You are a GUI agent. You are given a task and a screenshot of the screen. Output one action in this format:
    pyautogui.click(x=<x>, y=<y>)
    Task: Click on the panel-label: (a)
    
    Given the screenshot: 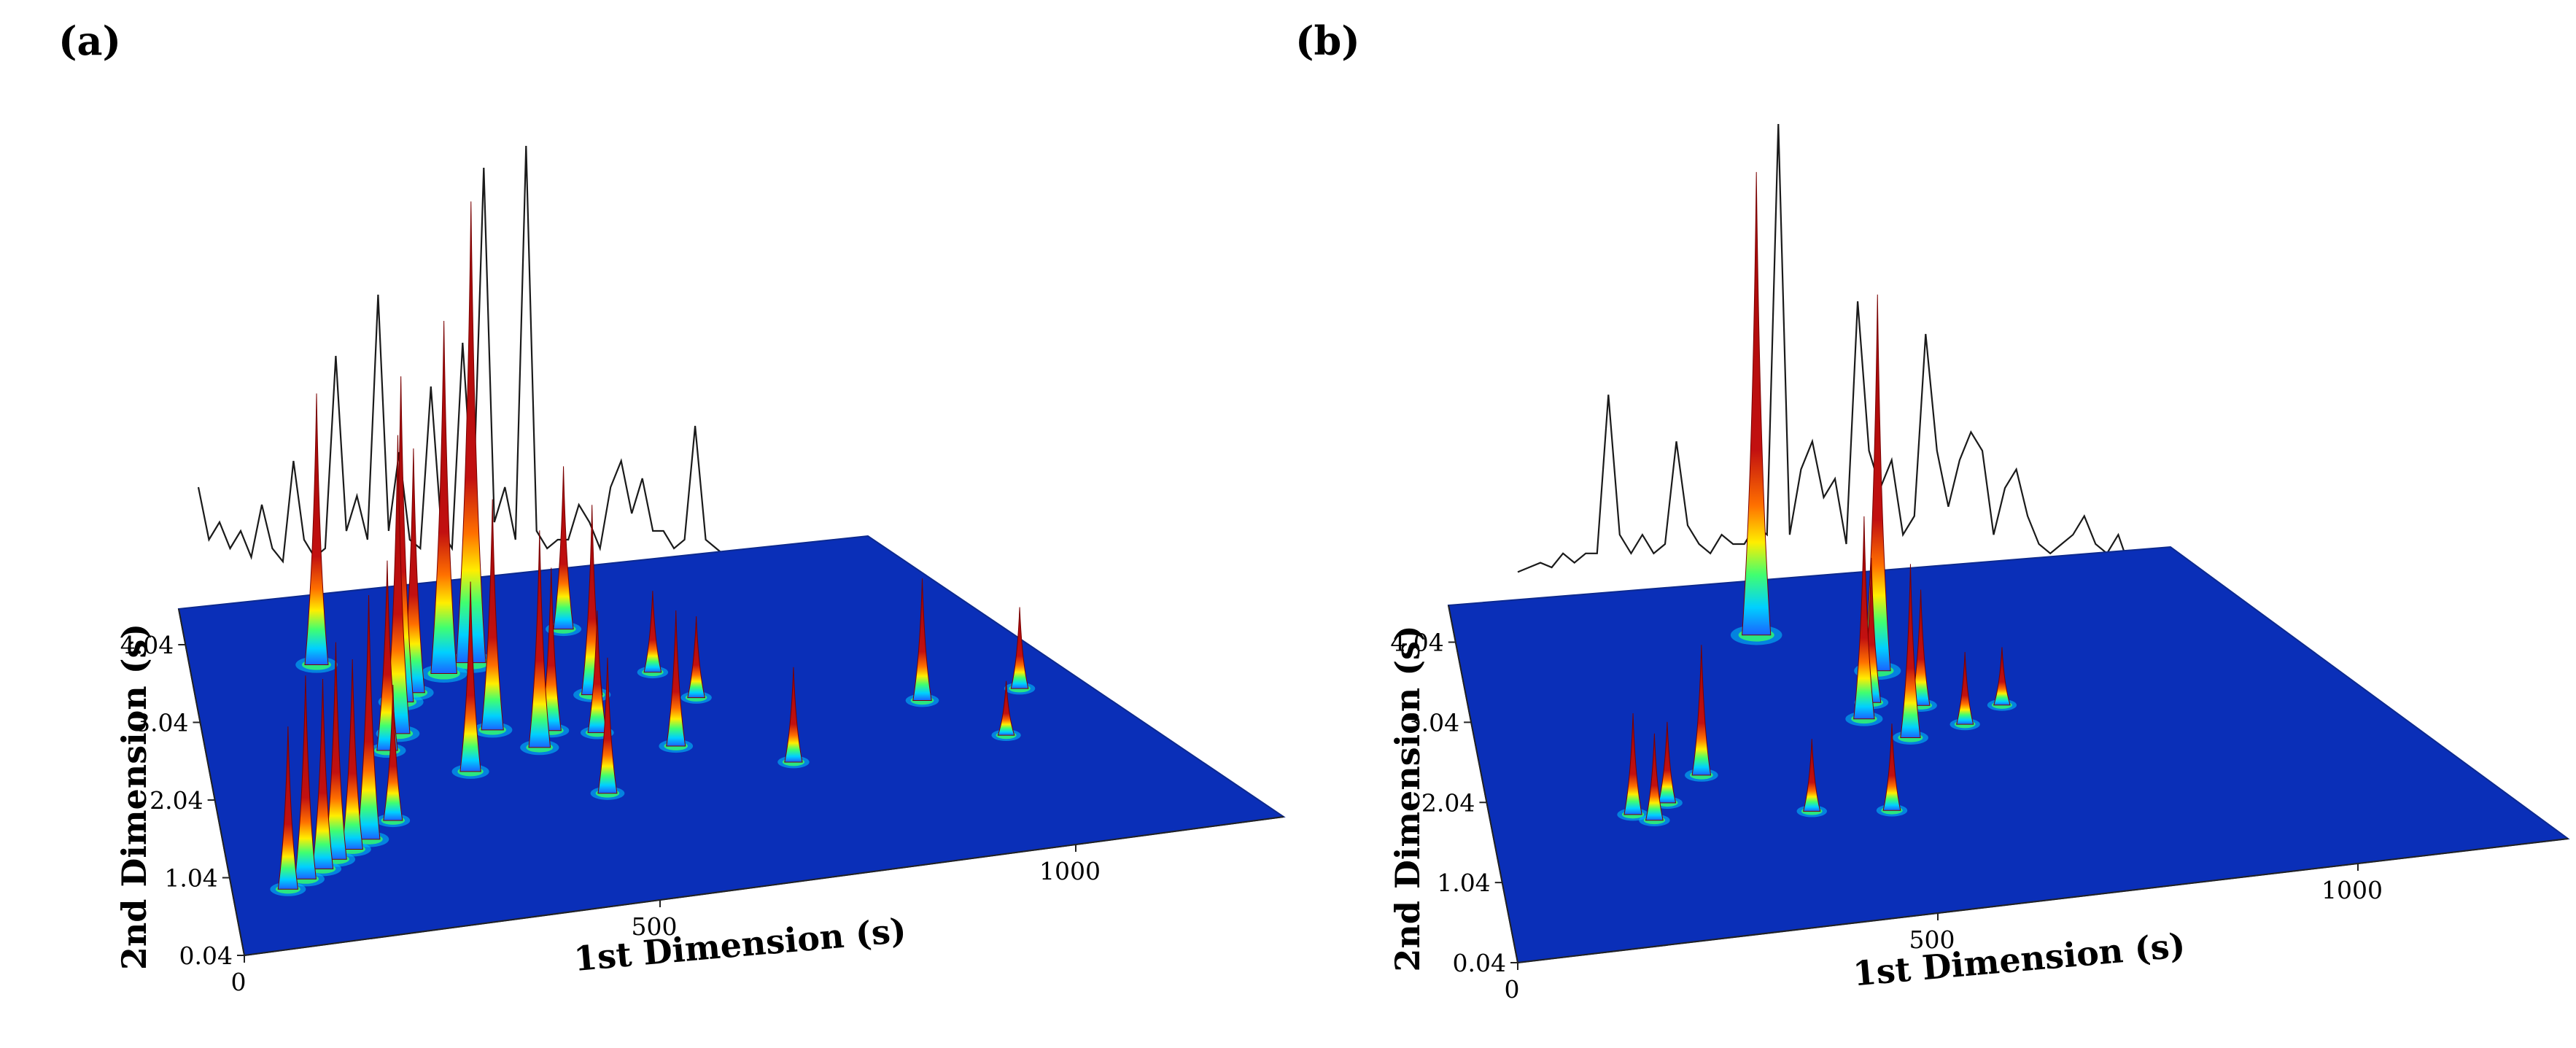 What is the action you would take?
    pyautogui.click(x=90, y=41)
    